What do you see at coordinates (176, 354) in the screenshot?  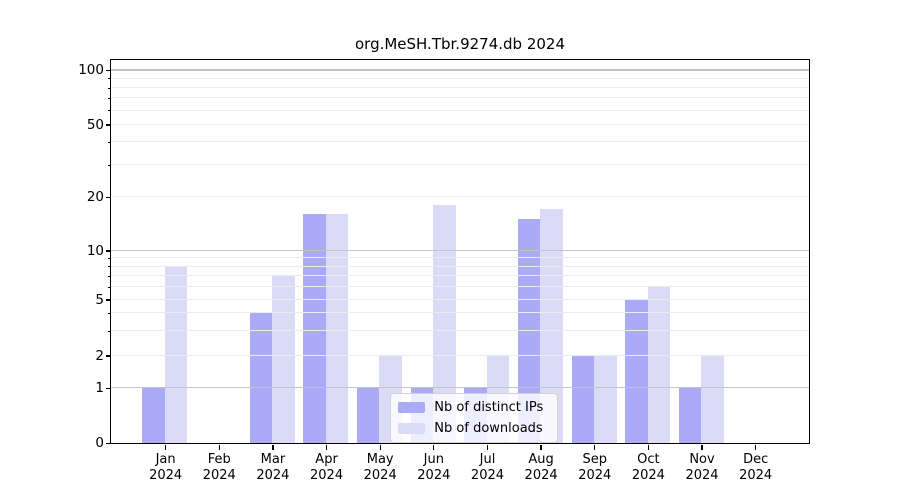 I see `bar-downloads-jan-2024` at bounding box center [176, 354].